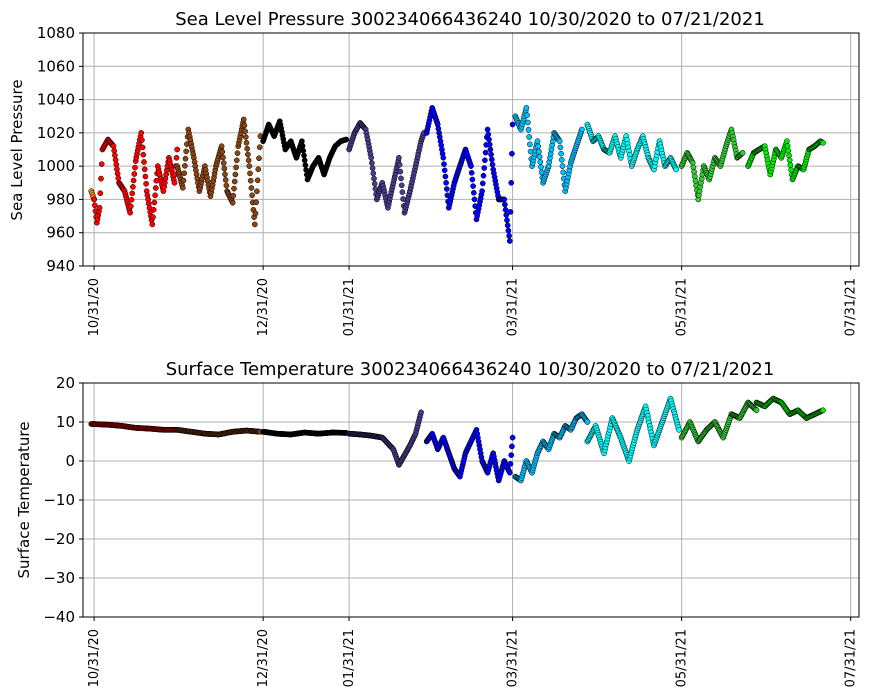 The image size is (869, 700). I want to click on y-tick-label: 1080, so click(56, 33).